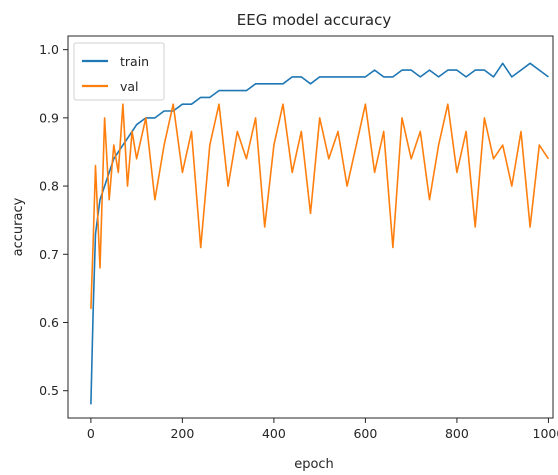  What do you see at coordinates (49, 254) in the screenshot?
I see `y-tick-label: 0.7` at bounding box center [49, 254].